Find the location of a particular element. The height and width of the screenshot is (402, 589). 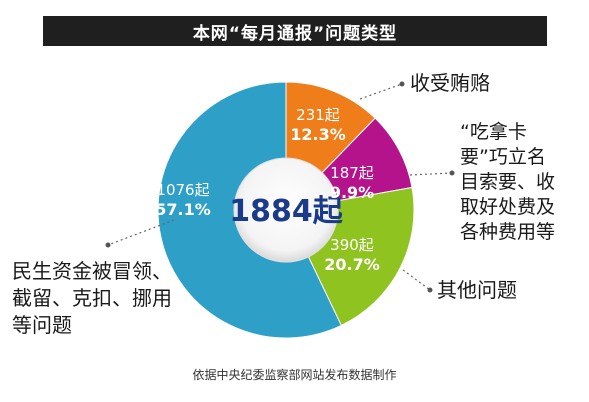

callout-extortion-line: 取好处费及 is located at coordinates (508, 207).